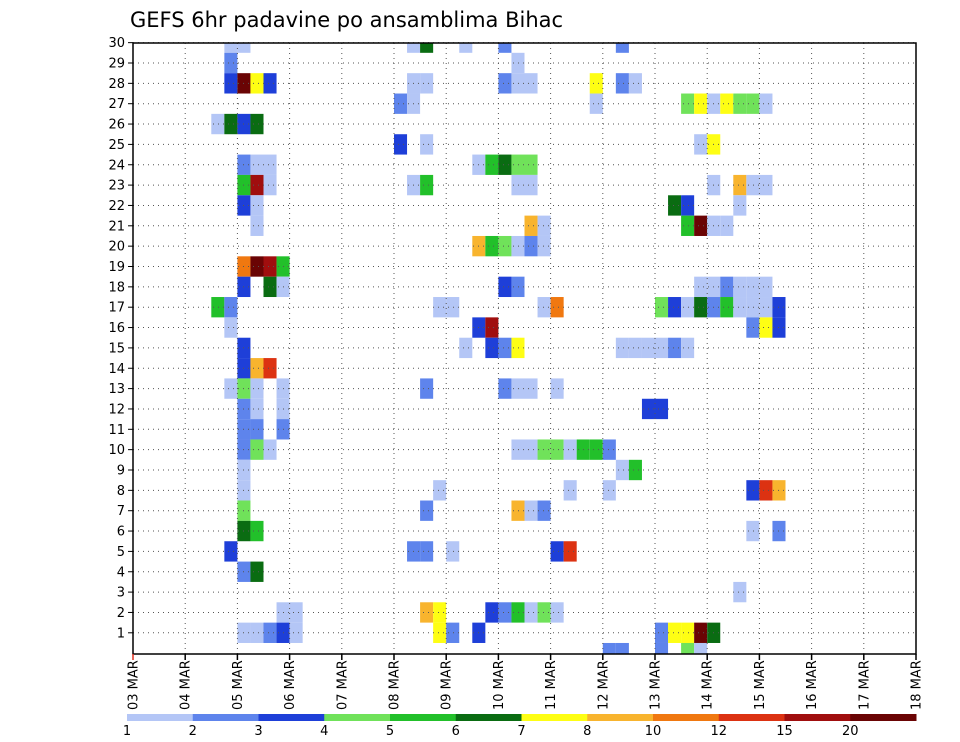  I want to click on y-tick-label: 11, so click(116, 430).